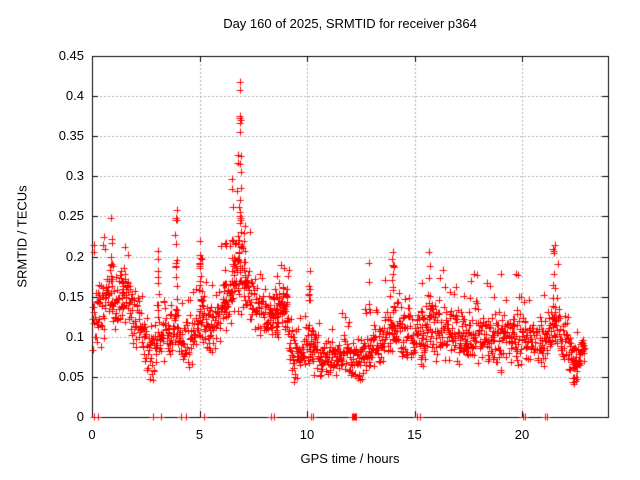 The height and width of the screenshot is (480, 640). What do you see at coordinates (74, 336) in the screenshot?
I see `y-tick-label: 0.1` at bounding box center [74, 336].